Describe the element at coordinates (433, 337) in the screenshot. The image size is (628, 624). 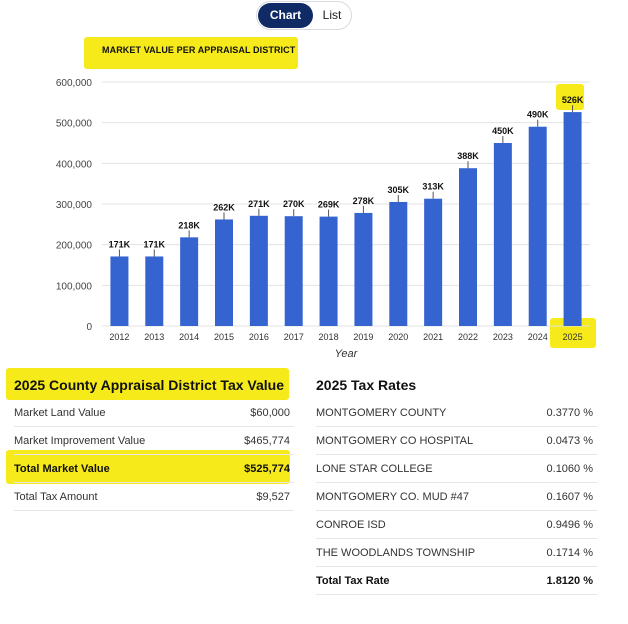
I see `x-tick-label: 2021` at that location.